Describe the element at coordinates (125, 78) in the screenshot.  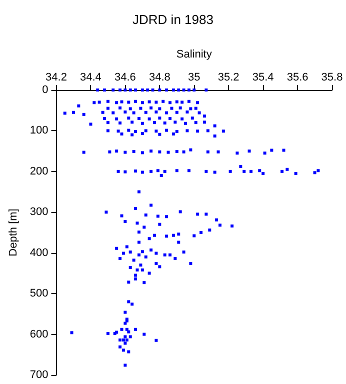
I see `x-tick-label: 34.6` at that location.